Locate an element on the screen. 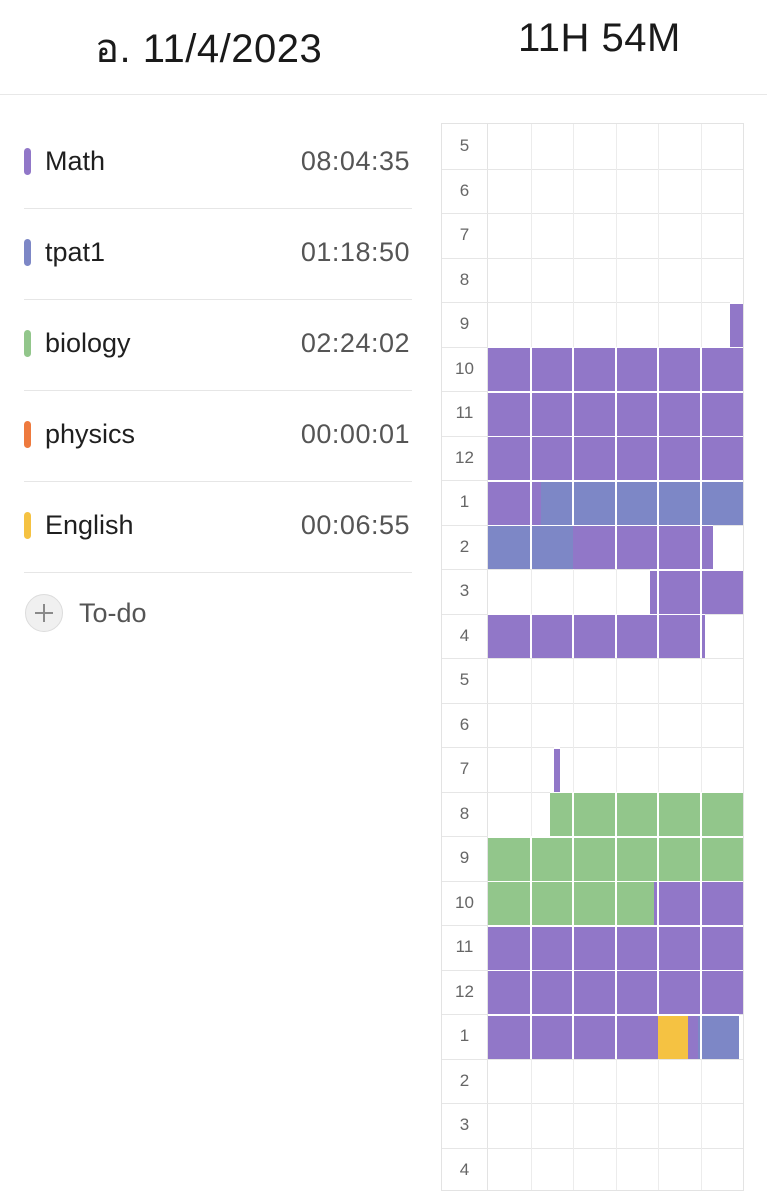 This screenshot has height=1200, width=767. subject-row-physics: physics 00:00:01 is located at coordinates (218, 436).